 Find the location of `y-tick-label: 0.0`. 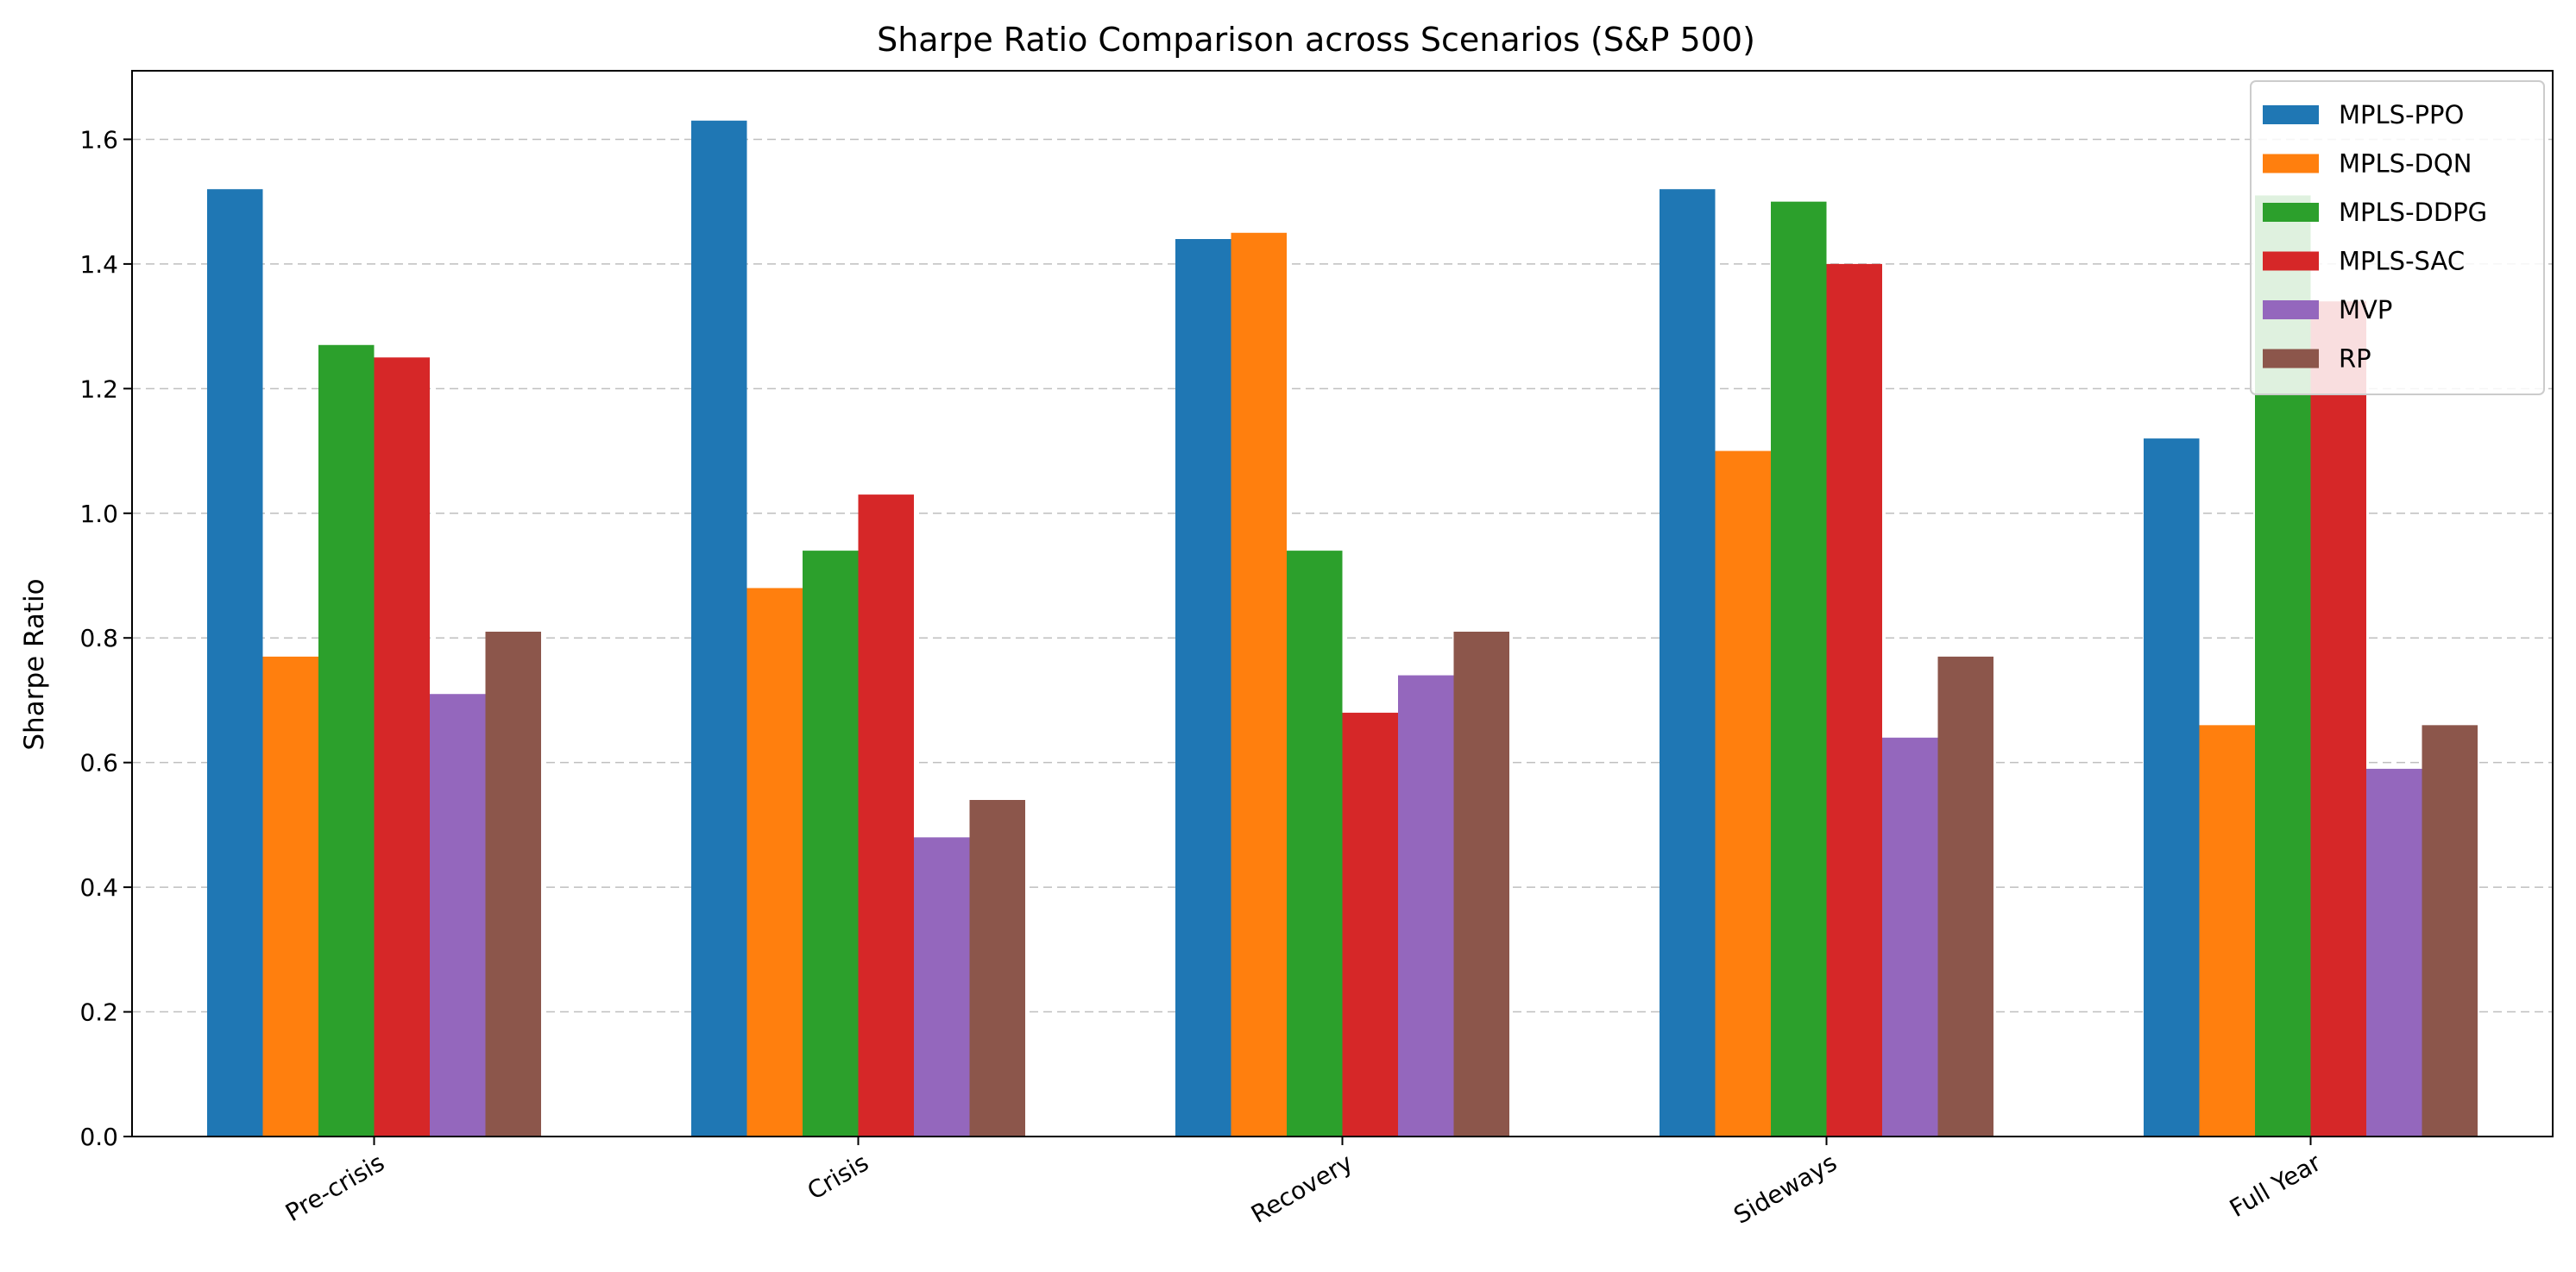

y-tick-label: 0.0 is located at coordinates (98, 1137).